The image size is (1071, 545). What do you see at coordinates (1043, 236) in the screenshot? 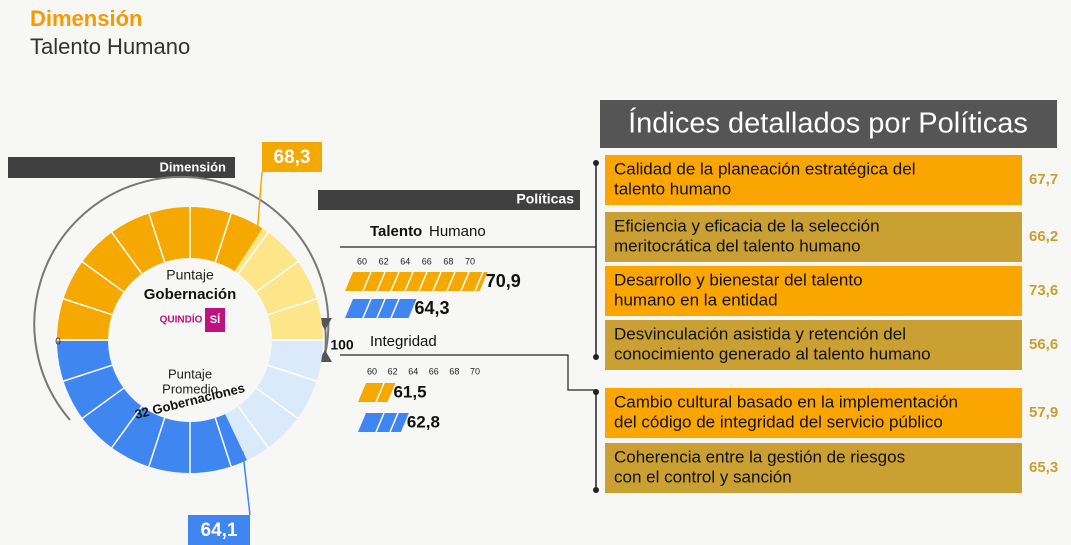
I see `policy-value: 66,2` at bounding box center [1043, 236].